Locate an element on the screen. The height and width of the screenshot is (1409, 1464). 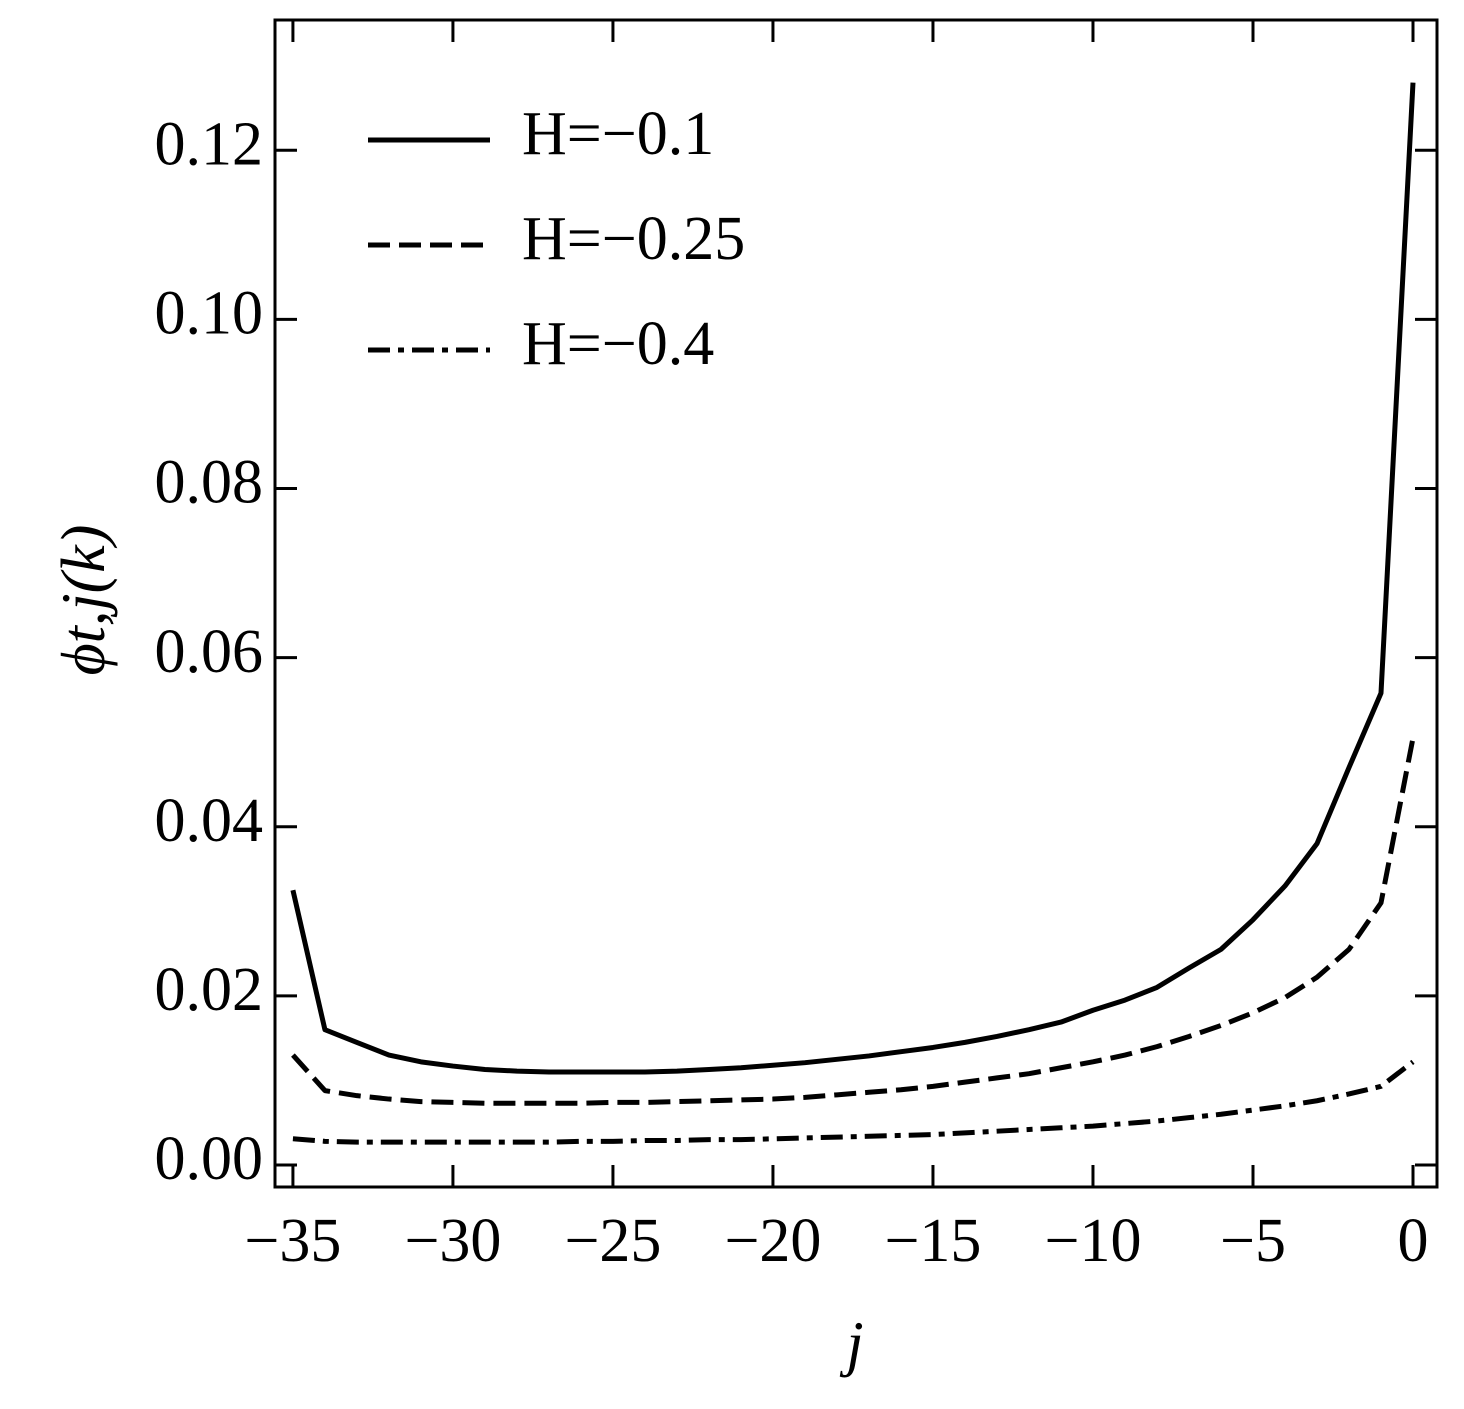
x-tick-label: −20 is located at coordinates (772, 1241).